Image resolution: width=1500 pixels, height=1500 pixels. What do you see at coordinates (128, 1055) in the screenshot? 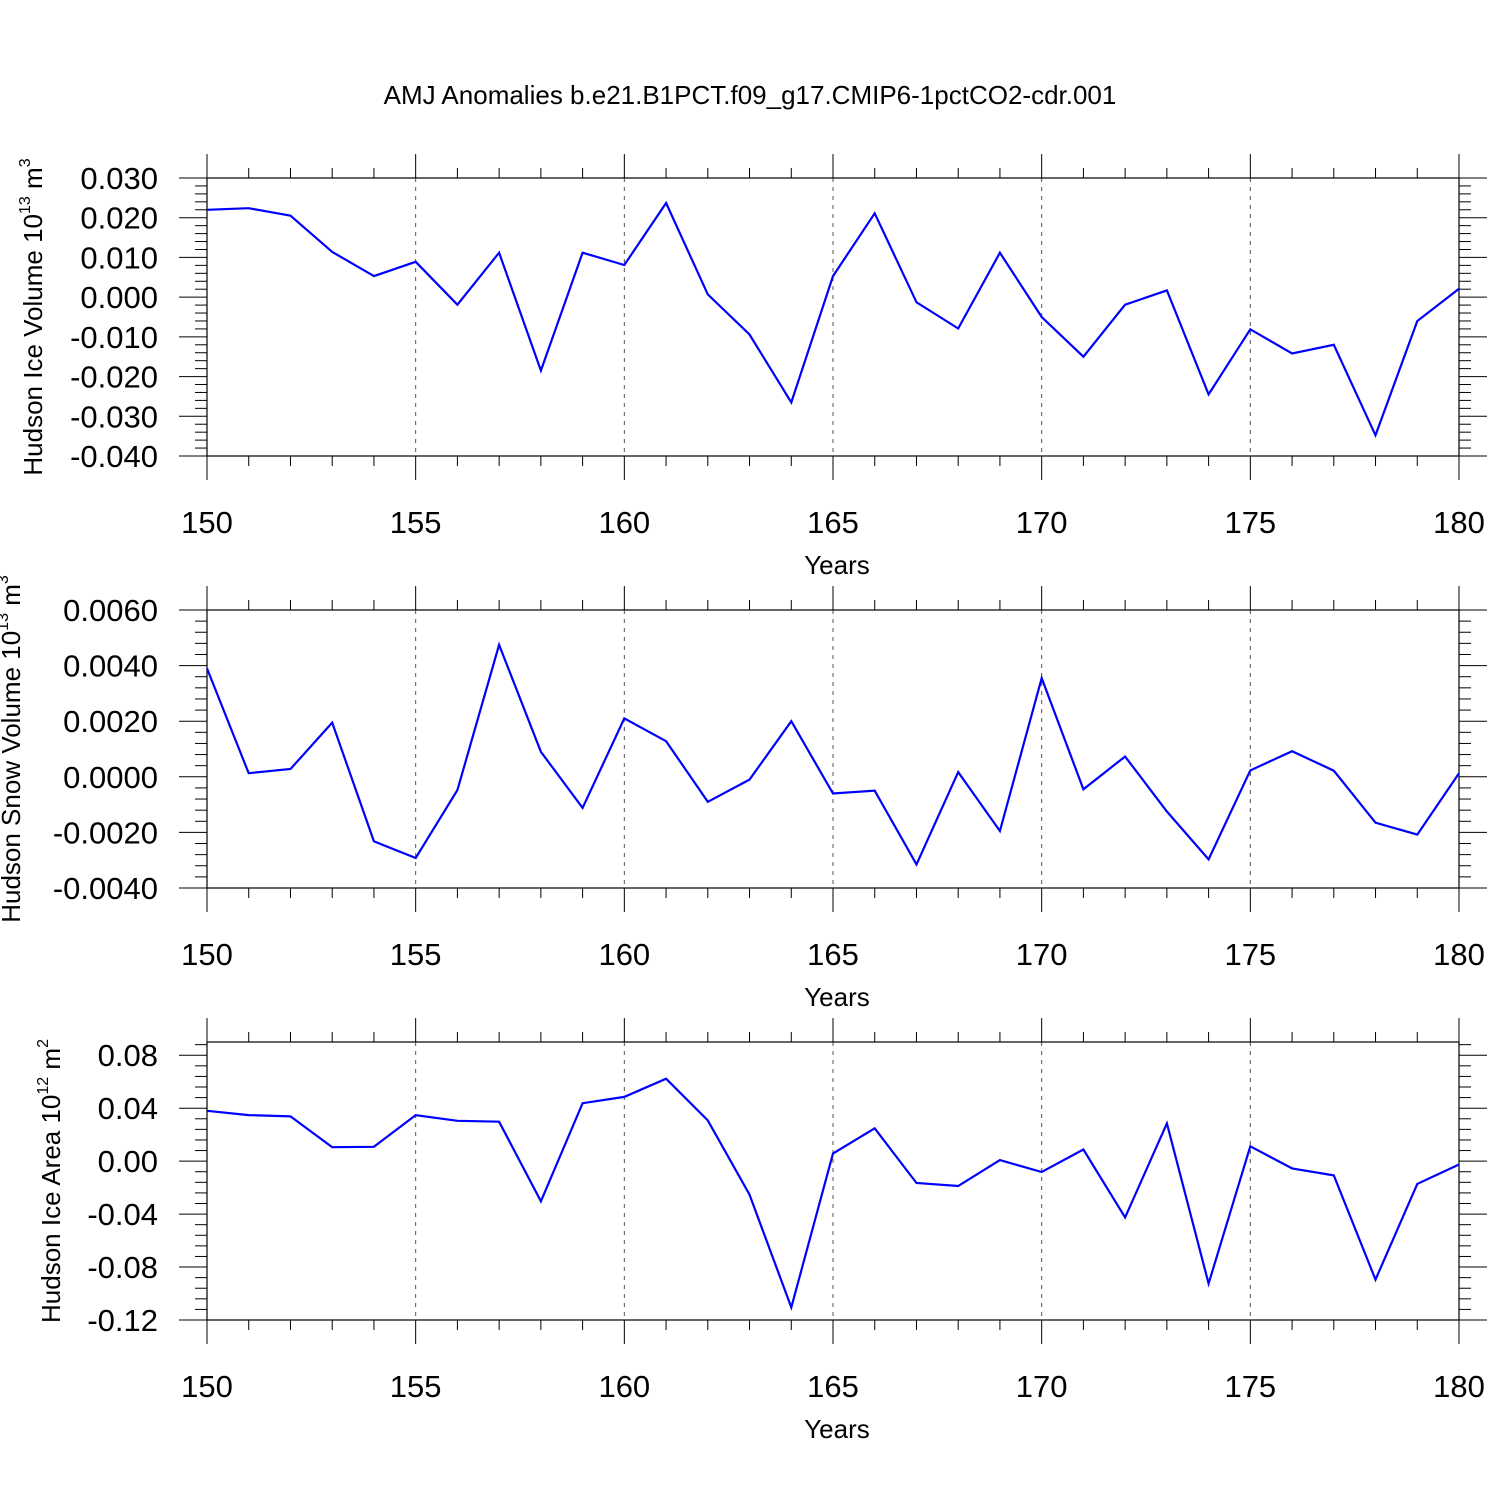
I see `y-tick-label: 0.08` at bounding box center [128, 1055].